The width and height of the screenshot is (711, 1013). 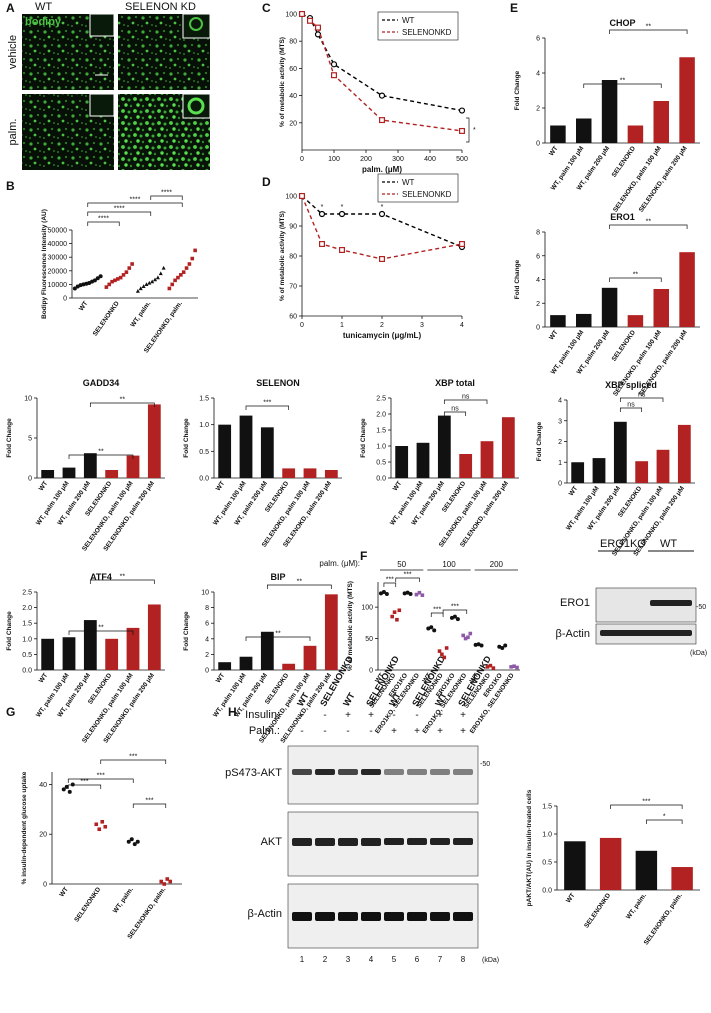 What do you see at coordinates (10, 8) in the screenshot?
I see `panel-letter: A` at bounding box center [10, 8].